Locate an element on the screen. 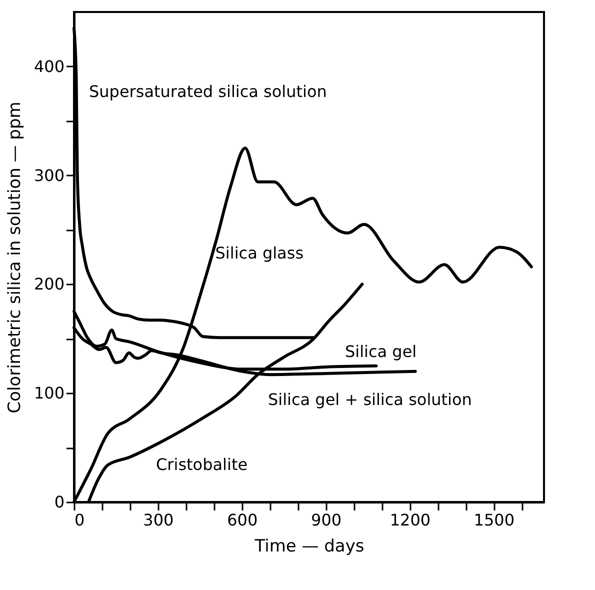  x-tick-label: 900 is located at coordinates (326, 520).